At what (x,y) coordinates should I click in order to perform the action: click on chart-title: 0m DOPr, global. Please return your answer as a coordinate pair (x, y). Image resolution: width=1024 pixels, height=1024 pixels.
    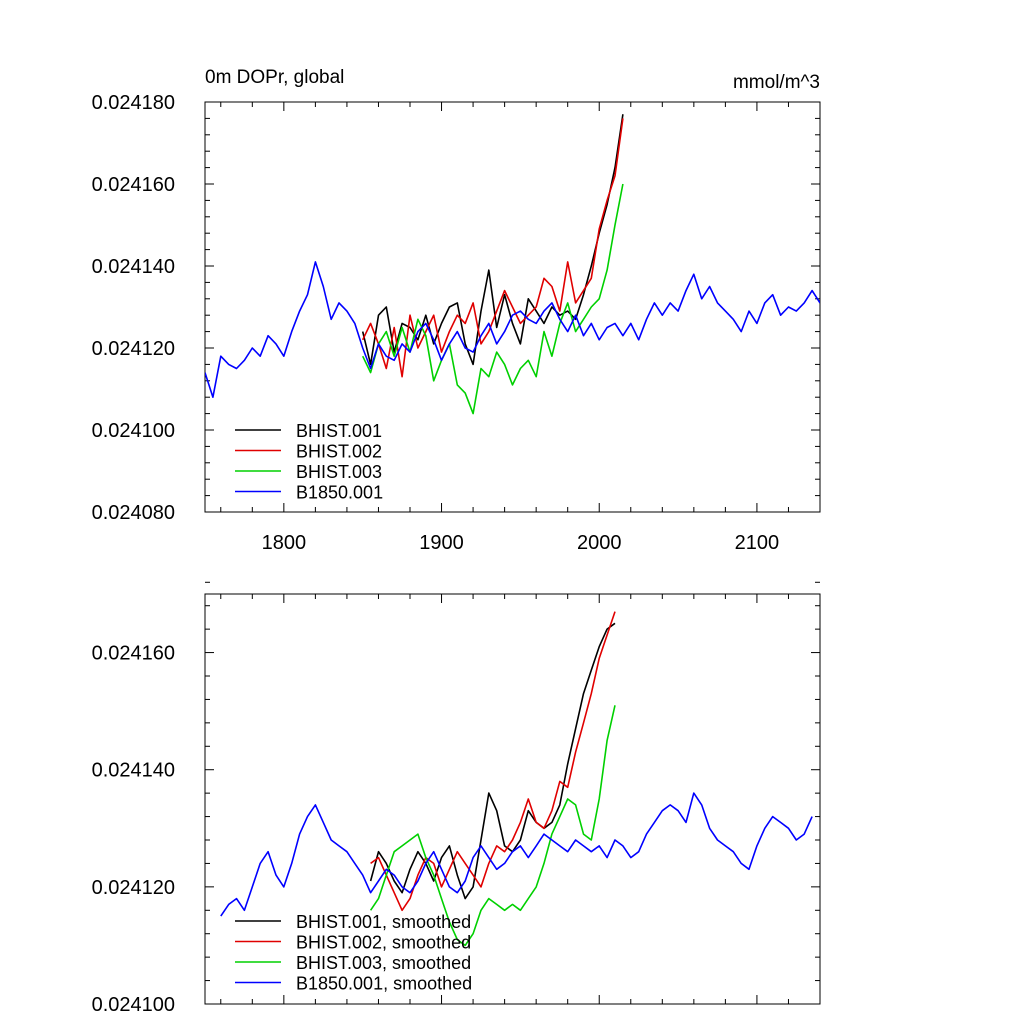
    Looking at the image, I should click on (274, 77).